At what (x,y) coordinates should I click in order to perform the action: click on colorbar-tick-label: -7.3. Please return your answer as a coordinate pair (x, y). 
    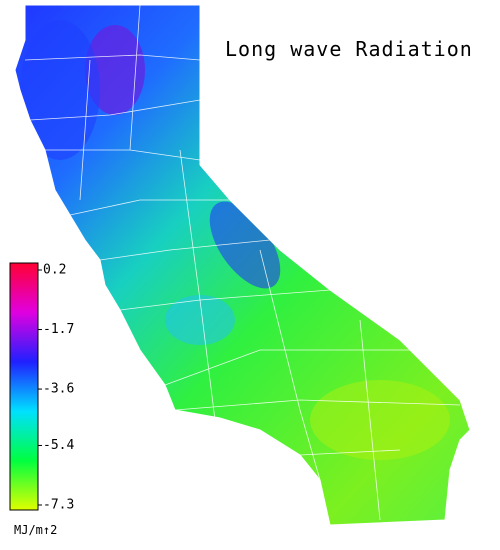
    Looking at the image, I should click on (58, 505).